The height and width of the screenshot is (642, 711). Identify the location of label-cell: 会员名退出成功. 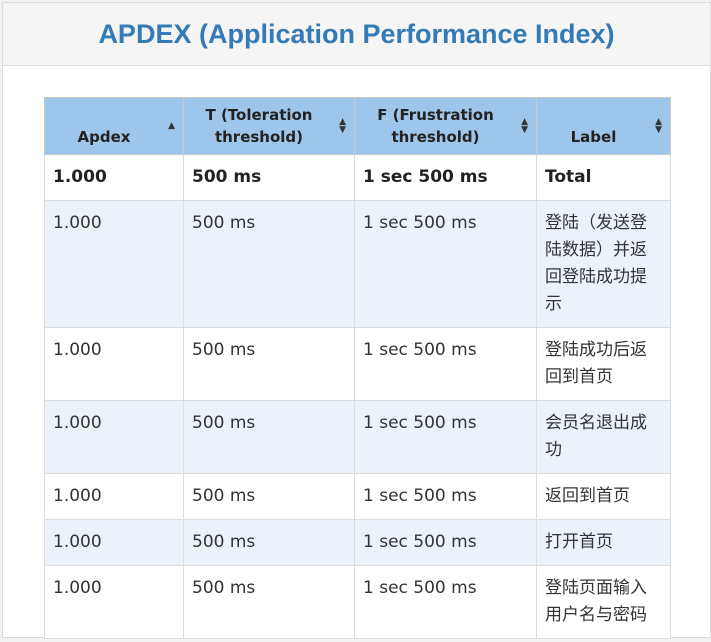
(603, 437).